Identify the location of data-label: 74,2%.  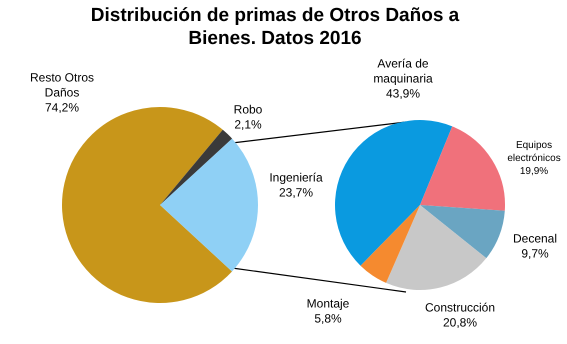
(62, 107).